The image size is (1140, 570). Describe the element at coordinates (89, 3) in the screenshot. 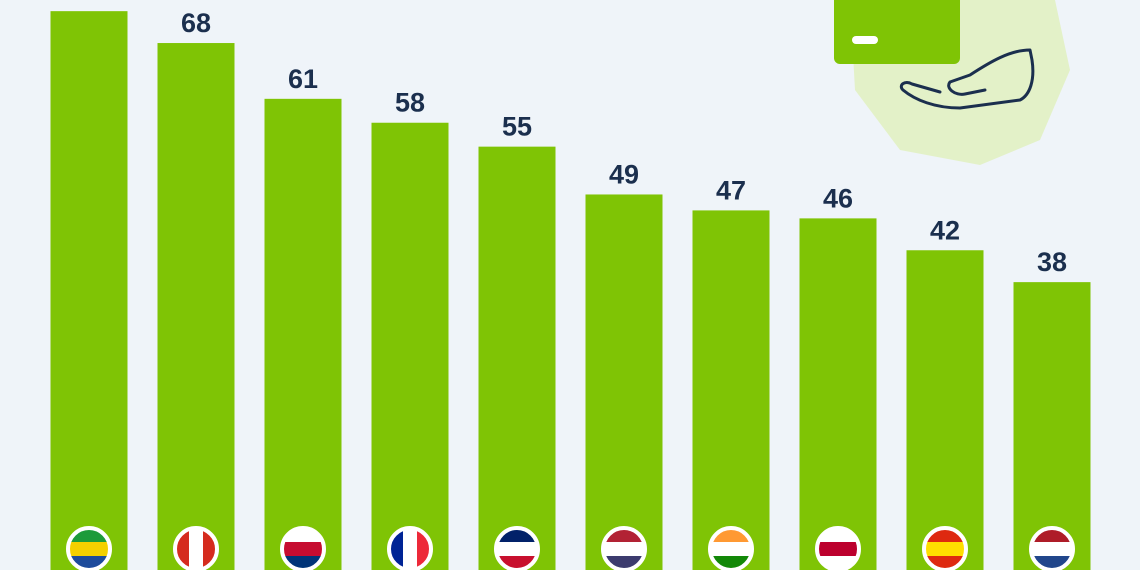

I see `value-label: 72` at that location.